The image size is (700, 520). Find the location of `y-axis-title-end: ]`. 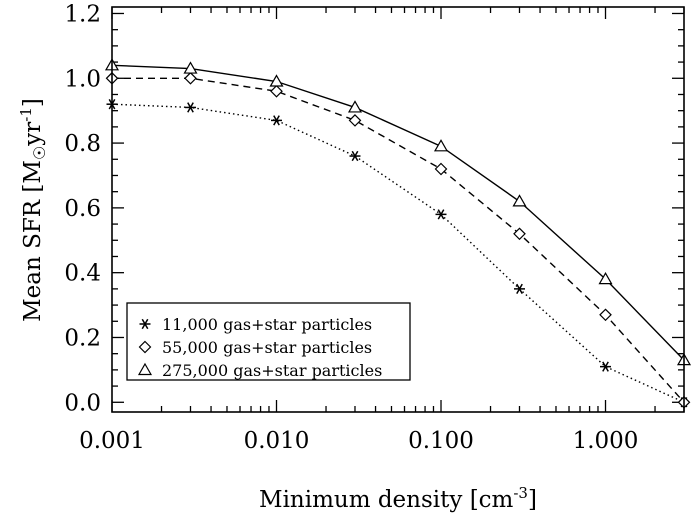

y-axis-title-end: ] is located at coordinates (33, 102).